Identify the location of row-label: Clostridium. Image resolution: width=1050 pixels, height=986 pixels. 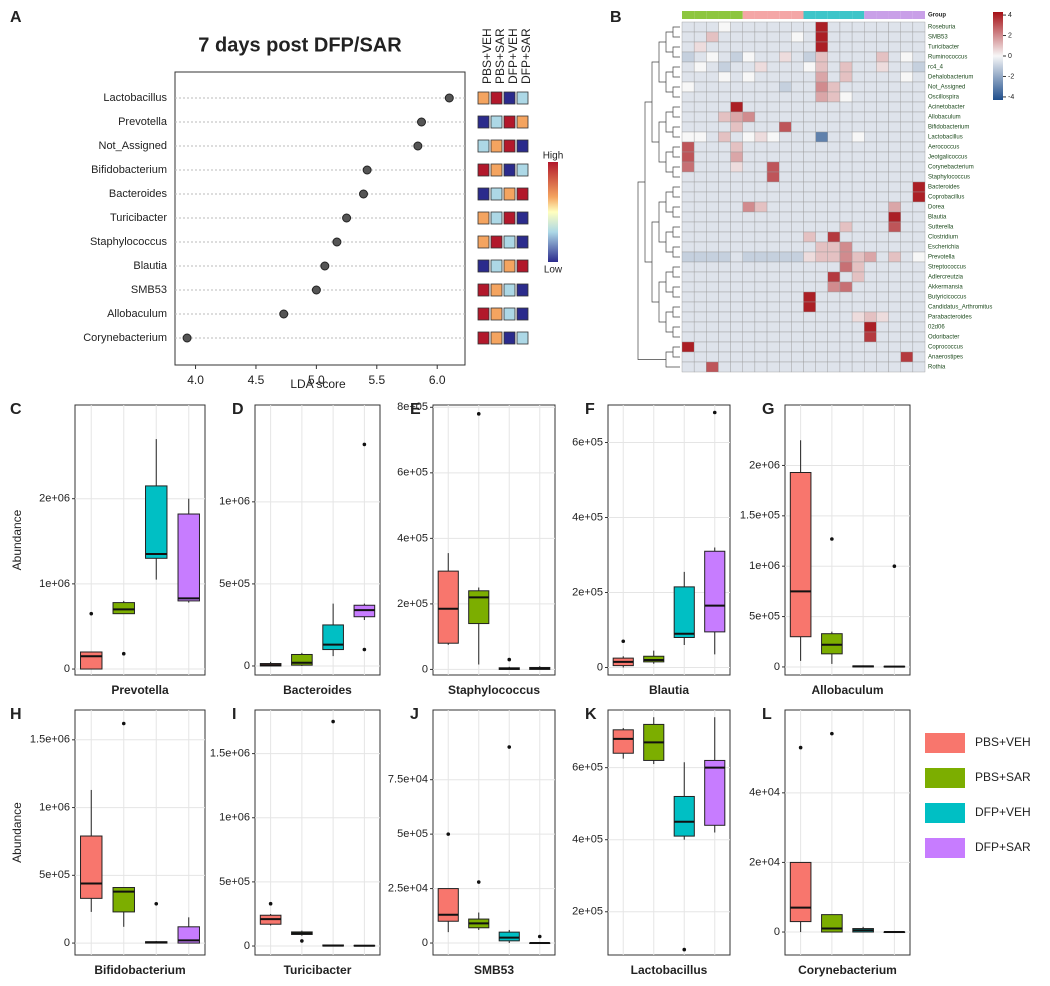
(943, 238).